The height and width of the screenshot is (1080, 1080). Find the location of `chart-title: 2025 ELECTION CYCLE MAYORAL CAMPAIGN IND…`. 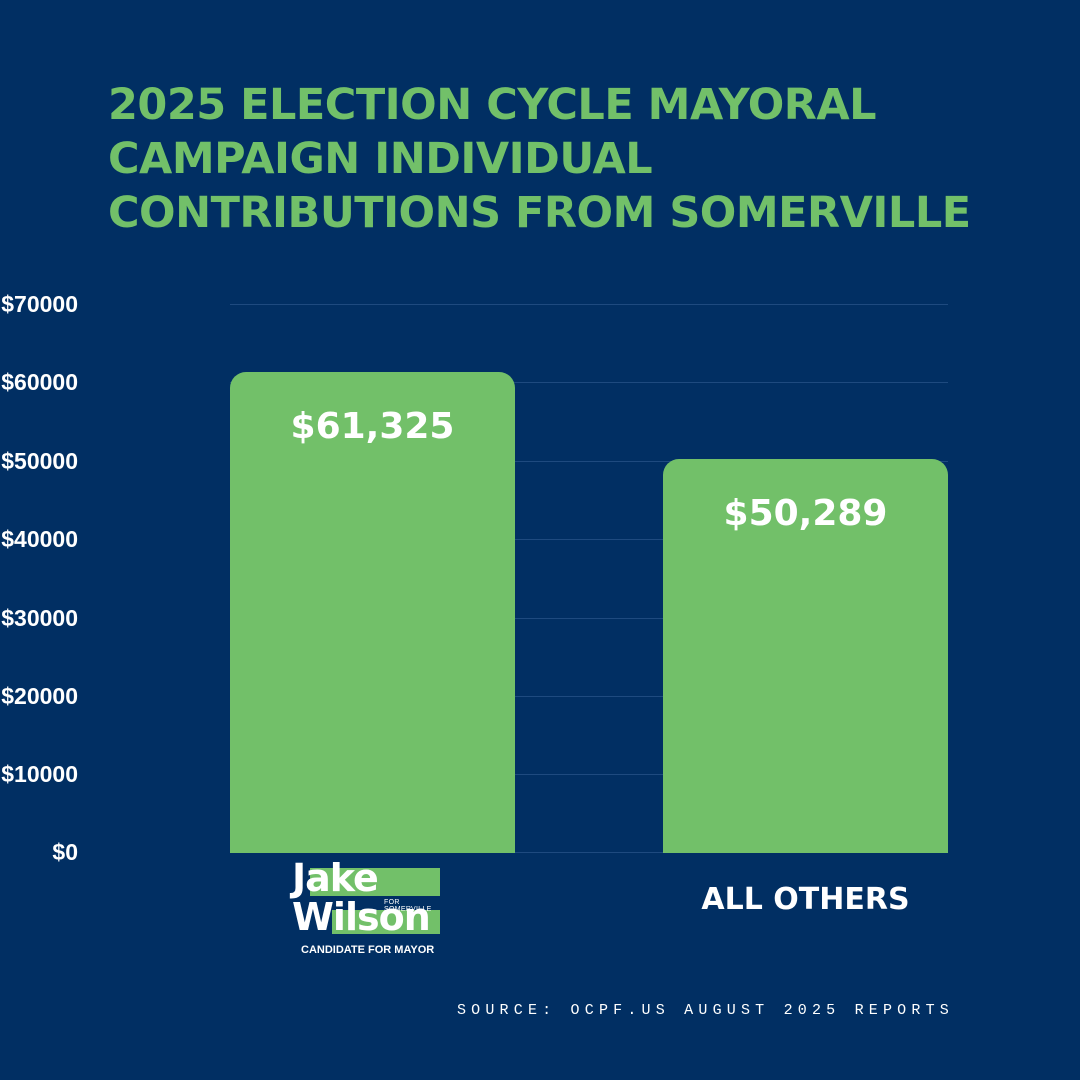

chart-title: 2025 ELECTION CYCLE MAYORAL CAMPAIGN IND… is located at coordinates (558, 159).